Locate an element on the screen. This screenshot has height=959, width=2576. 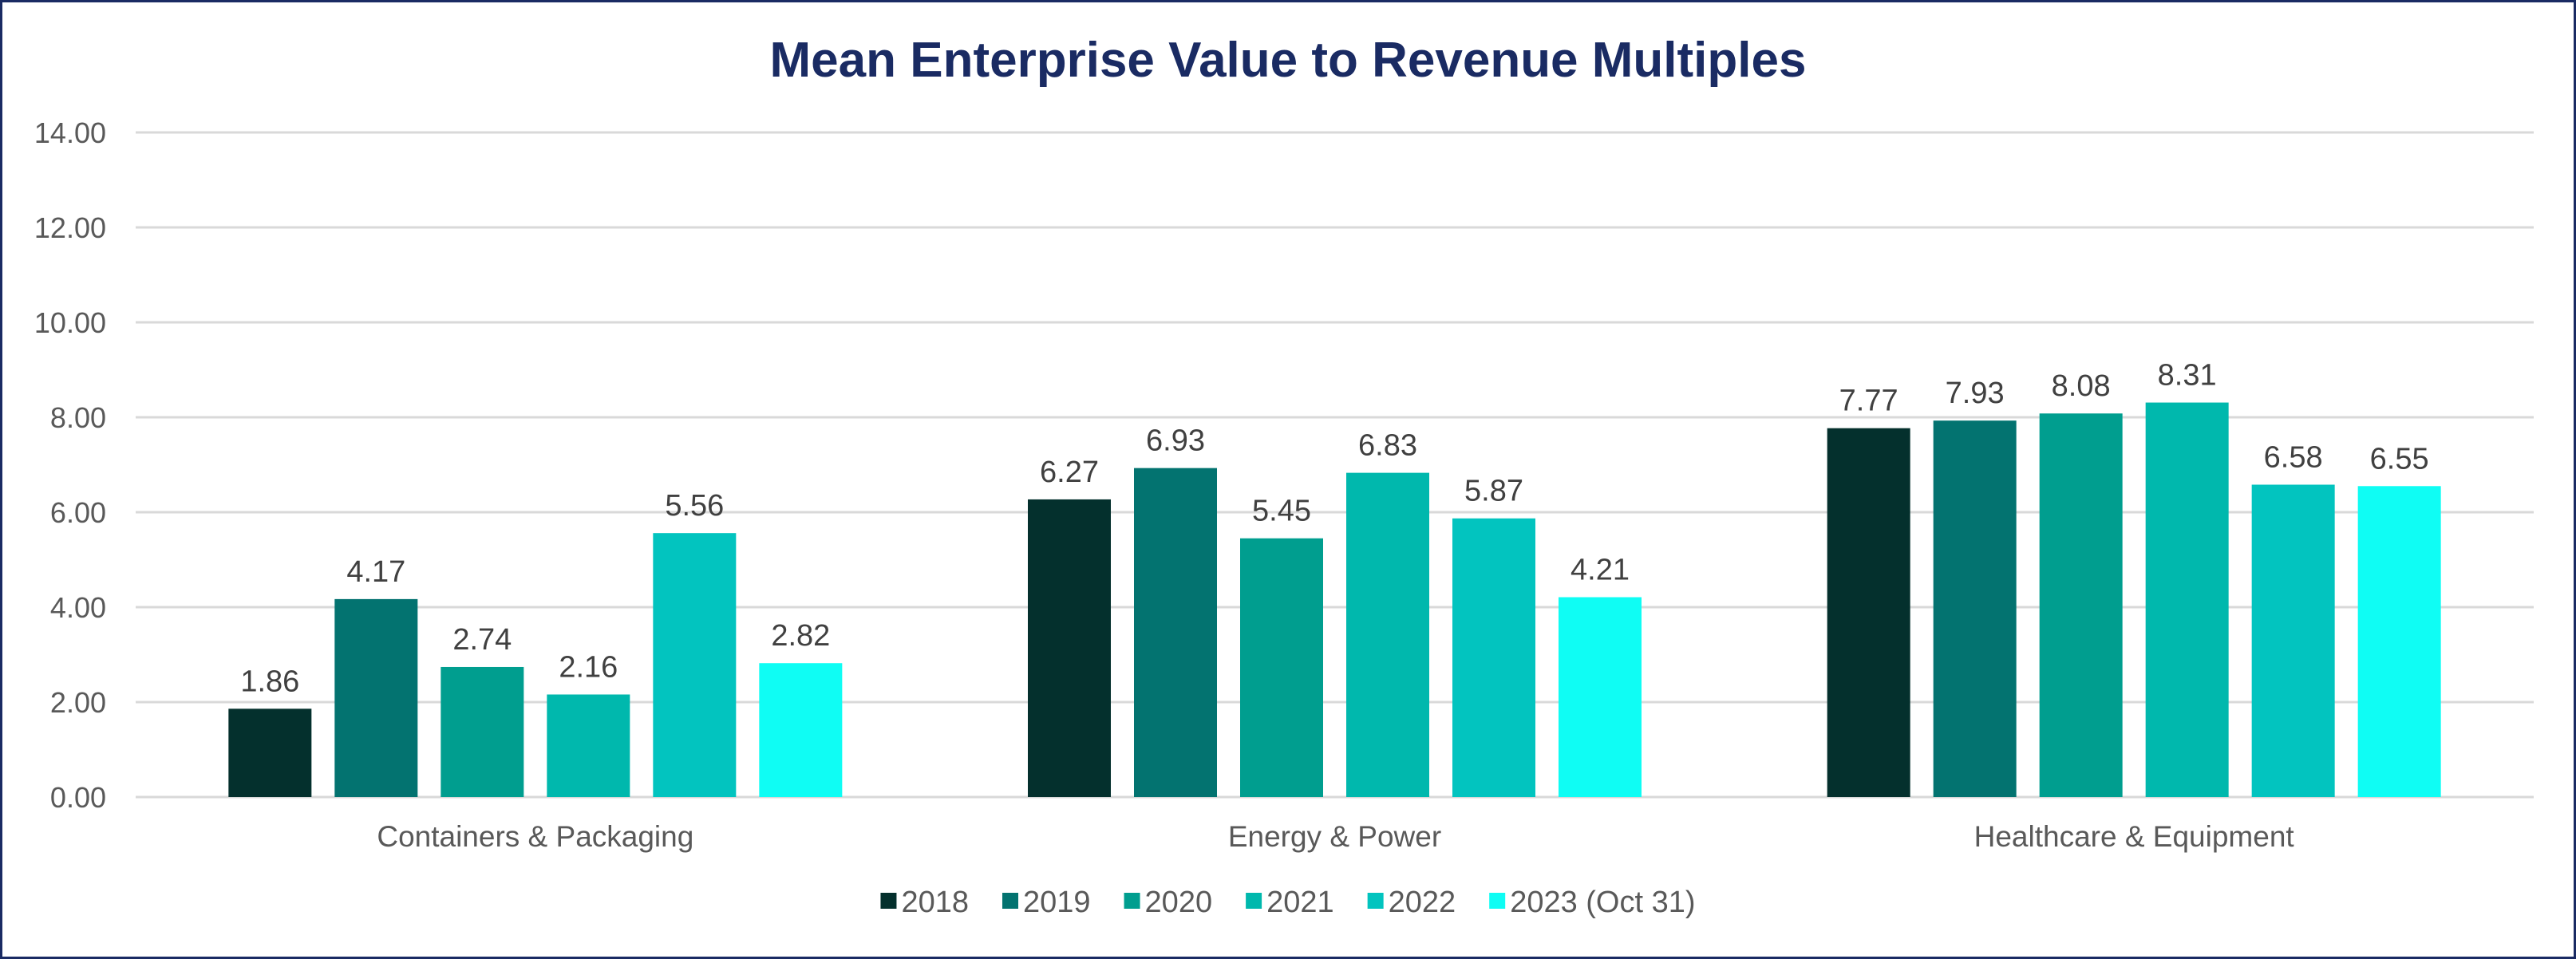
data-label: 5.87 is located at coordinates (1493, 491).